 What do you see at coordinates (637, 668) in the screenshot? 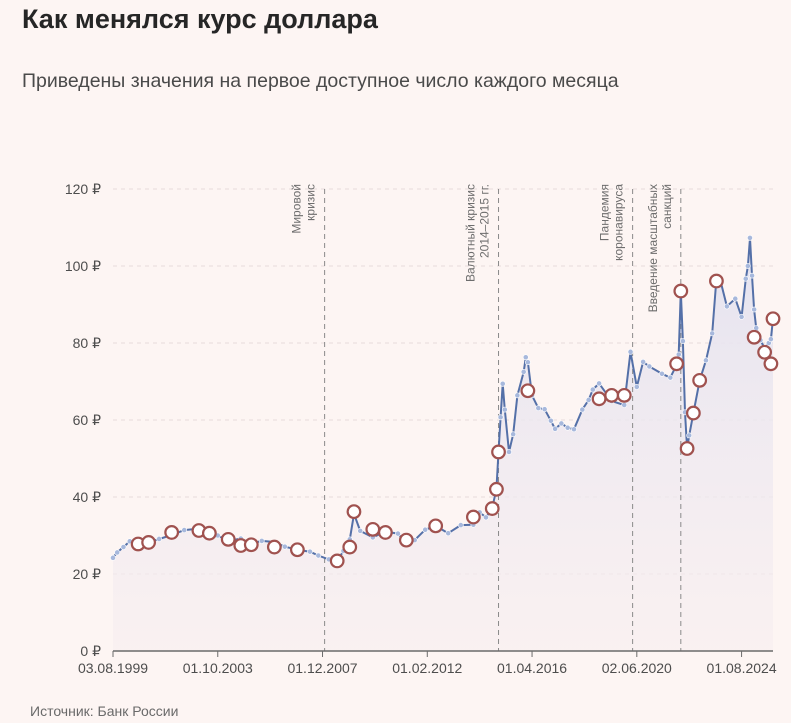
I see `x-tick-label: 02.06.2020` at bounding box center [637, 668].